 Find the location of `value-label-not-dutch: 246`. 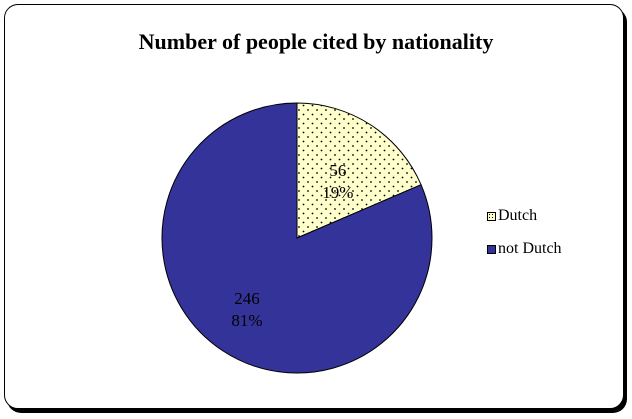

value-label-not-dutch: 246 is located at coordinates (247, 298).